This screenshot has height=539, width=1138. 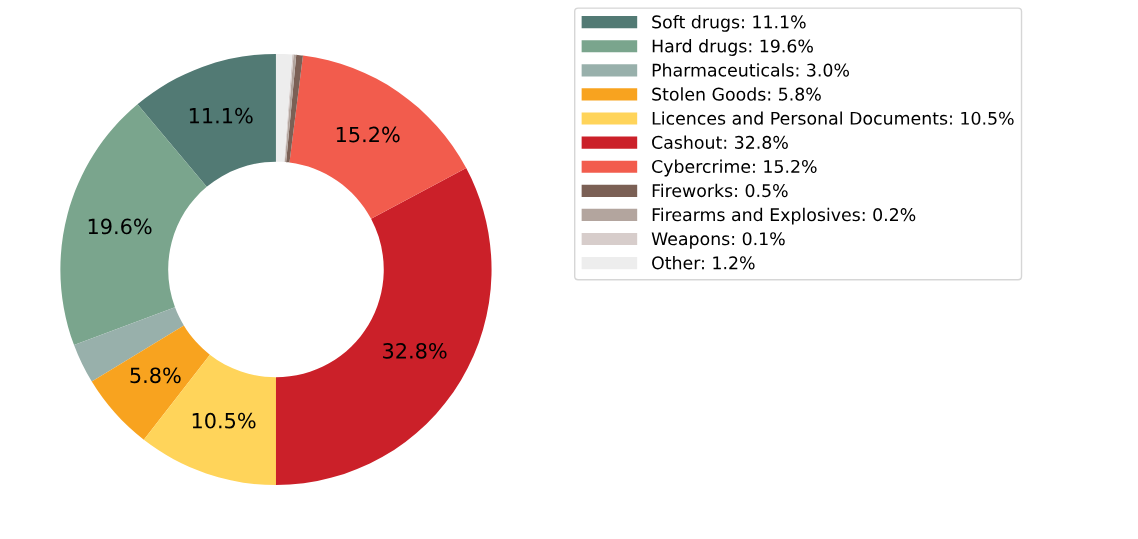 I want to click on data-label: 32.8%, so click(x=415, y=350).